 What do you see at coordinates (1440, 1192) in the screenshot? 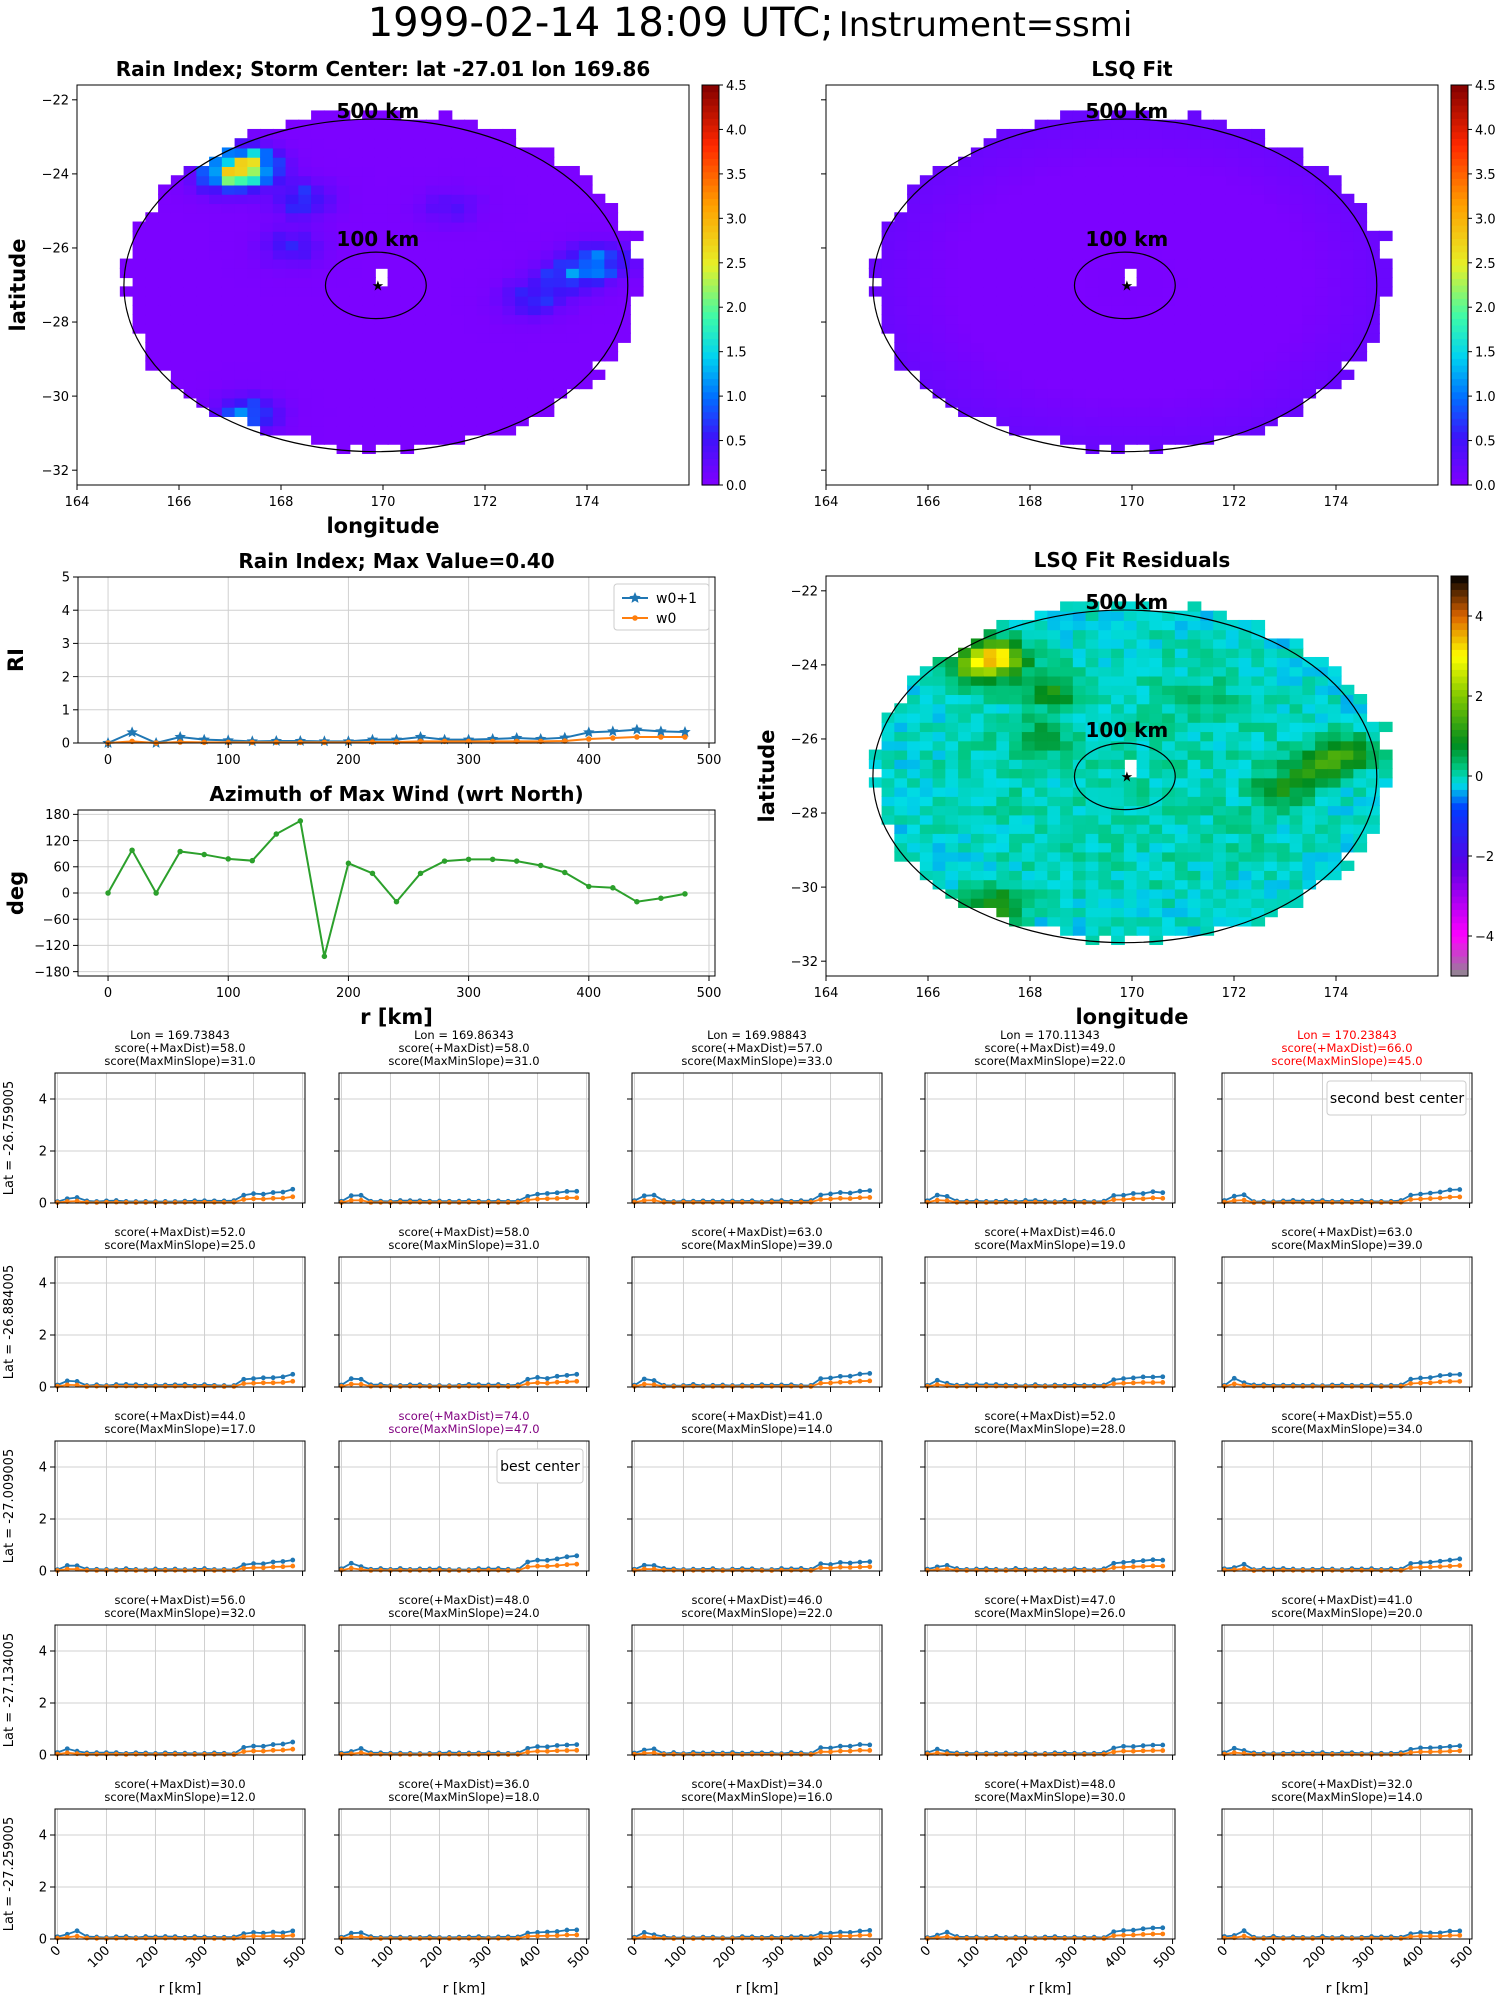
I see `score-cell-0-4-point` at bounding box center [1440, 1192].